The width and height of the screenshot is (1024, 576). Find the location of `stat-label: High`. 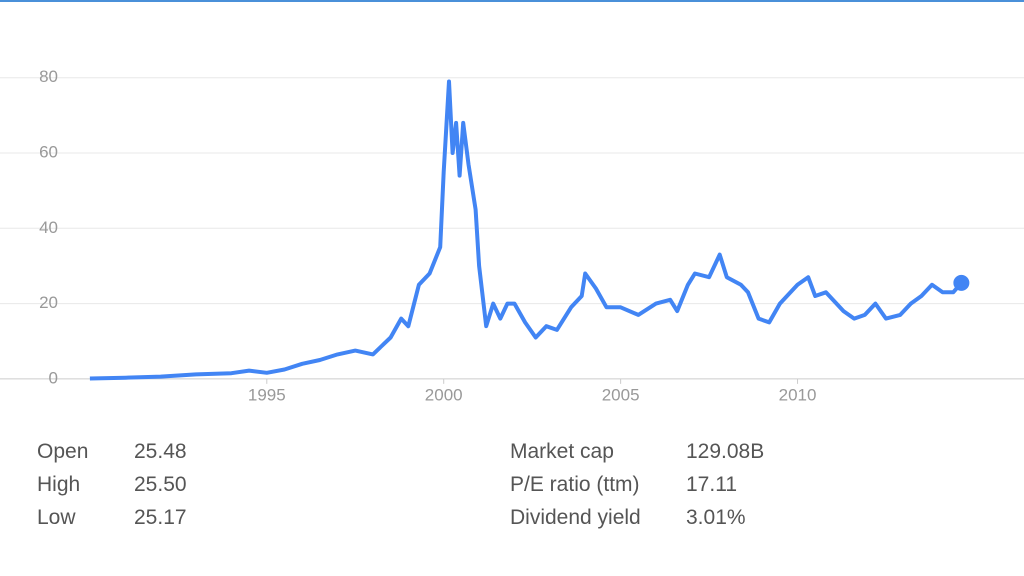

stat-label: High is located at coordinates (59, 484).